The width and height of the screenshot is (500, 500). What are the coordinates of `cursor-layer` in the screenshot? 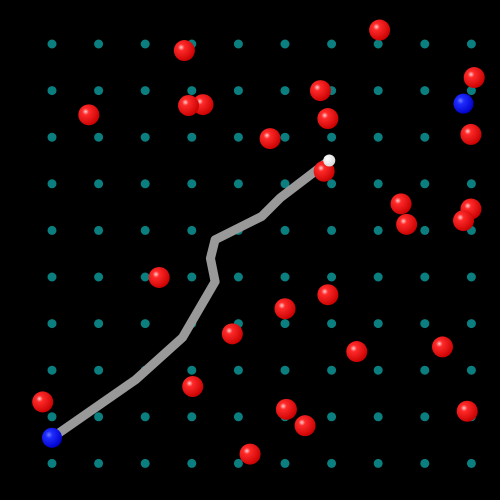 It's located at (329, 160).